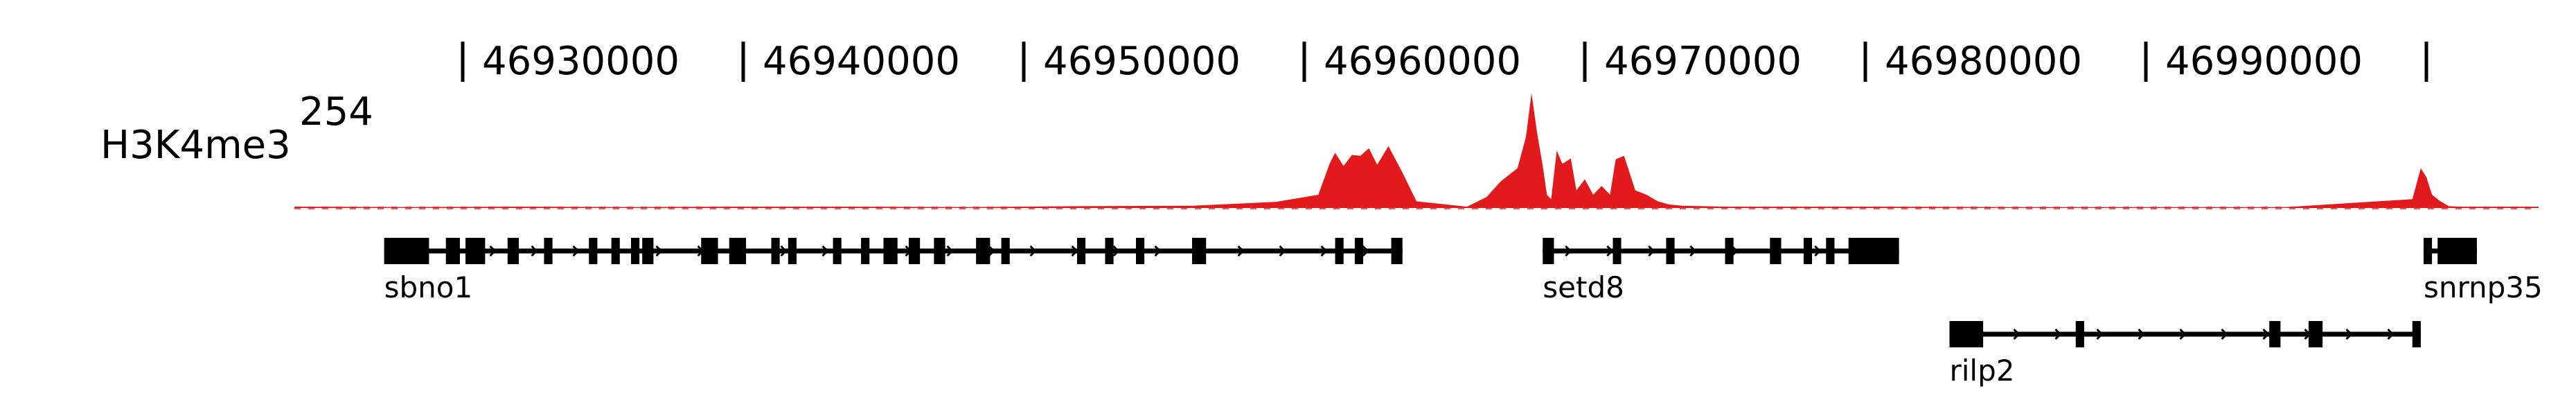 Image resolution: width=2576 pixels, height=416 pixels. I want to click on axis-tick-label: 46990000, so click(2264, 62).